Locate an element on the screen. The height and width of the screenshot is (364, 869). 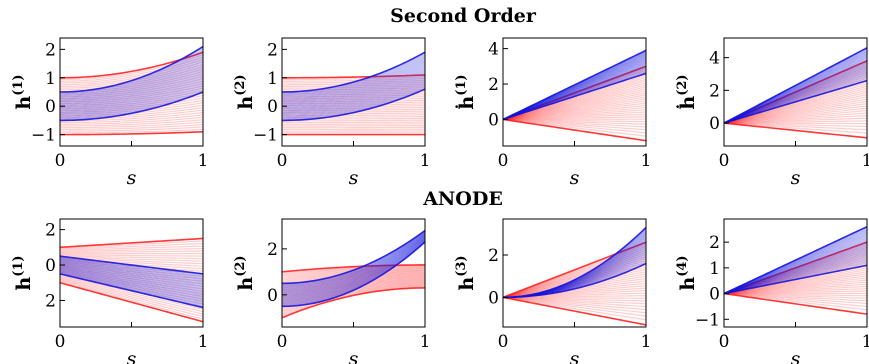
x-tick-label: 1 is located at coordinates (646, 161).